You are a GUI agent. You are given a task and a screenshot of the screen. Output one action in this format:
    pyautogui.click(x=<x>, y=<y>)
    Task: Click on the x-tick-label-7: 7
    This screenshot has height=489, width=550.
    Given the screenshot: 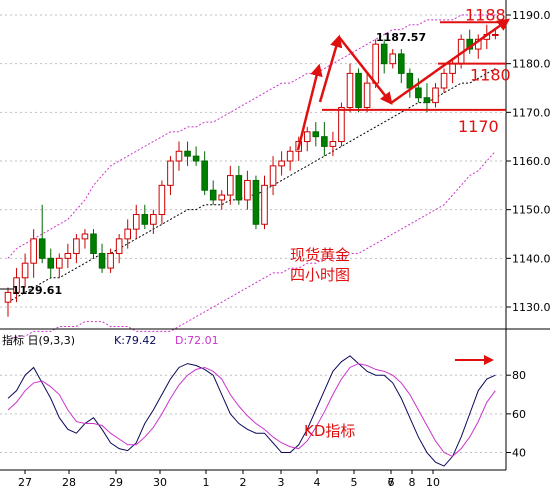 What is the action you would take?
    pyautogui.click(x=391, y=482)
    